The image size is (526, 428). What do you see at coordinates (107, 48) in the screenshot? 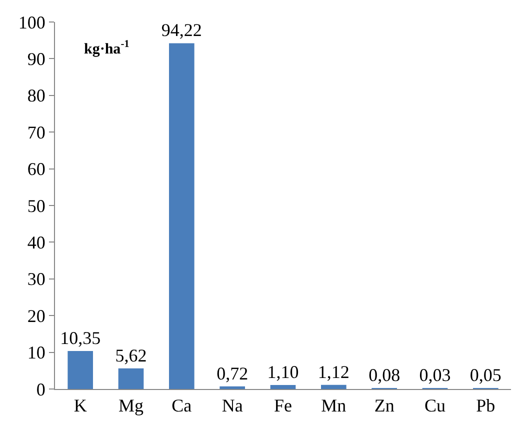
I see `annotation: kg·ha$^{-1}$` at bounding box center [107, 48].